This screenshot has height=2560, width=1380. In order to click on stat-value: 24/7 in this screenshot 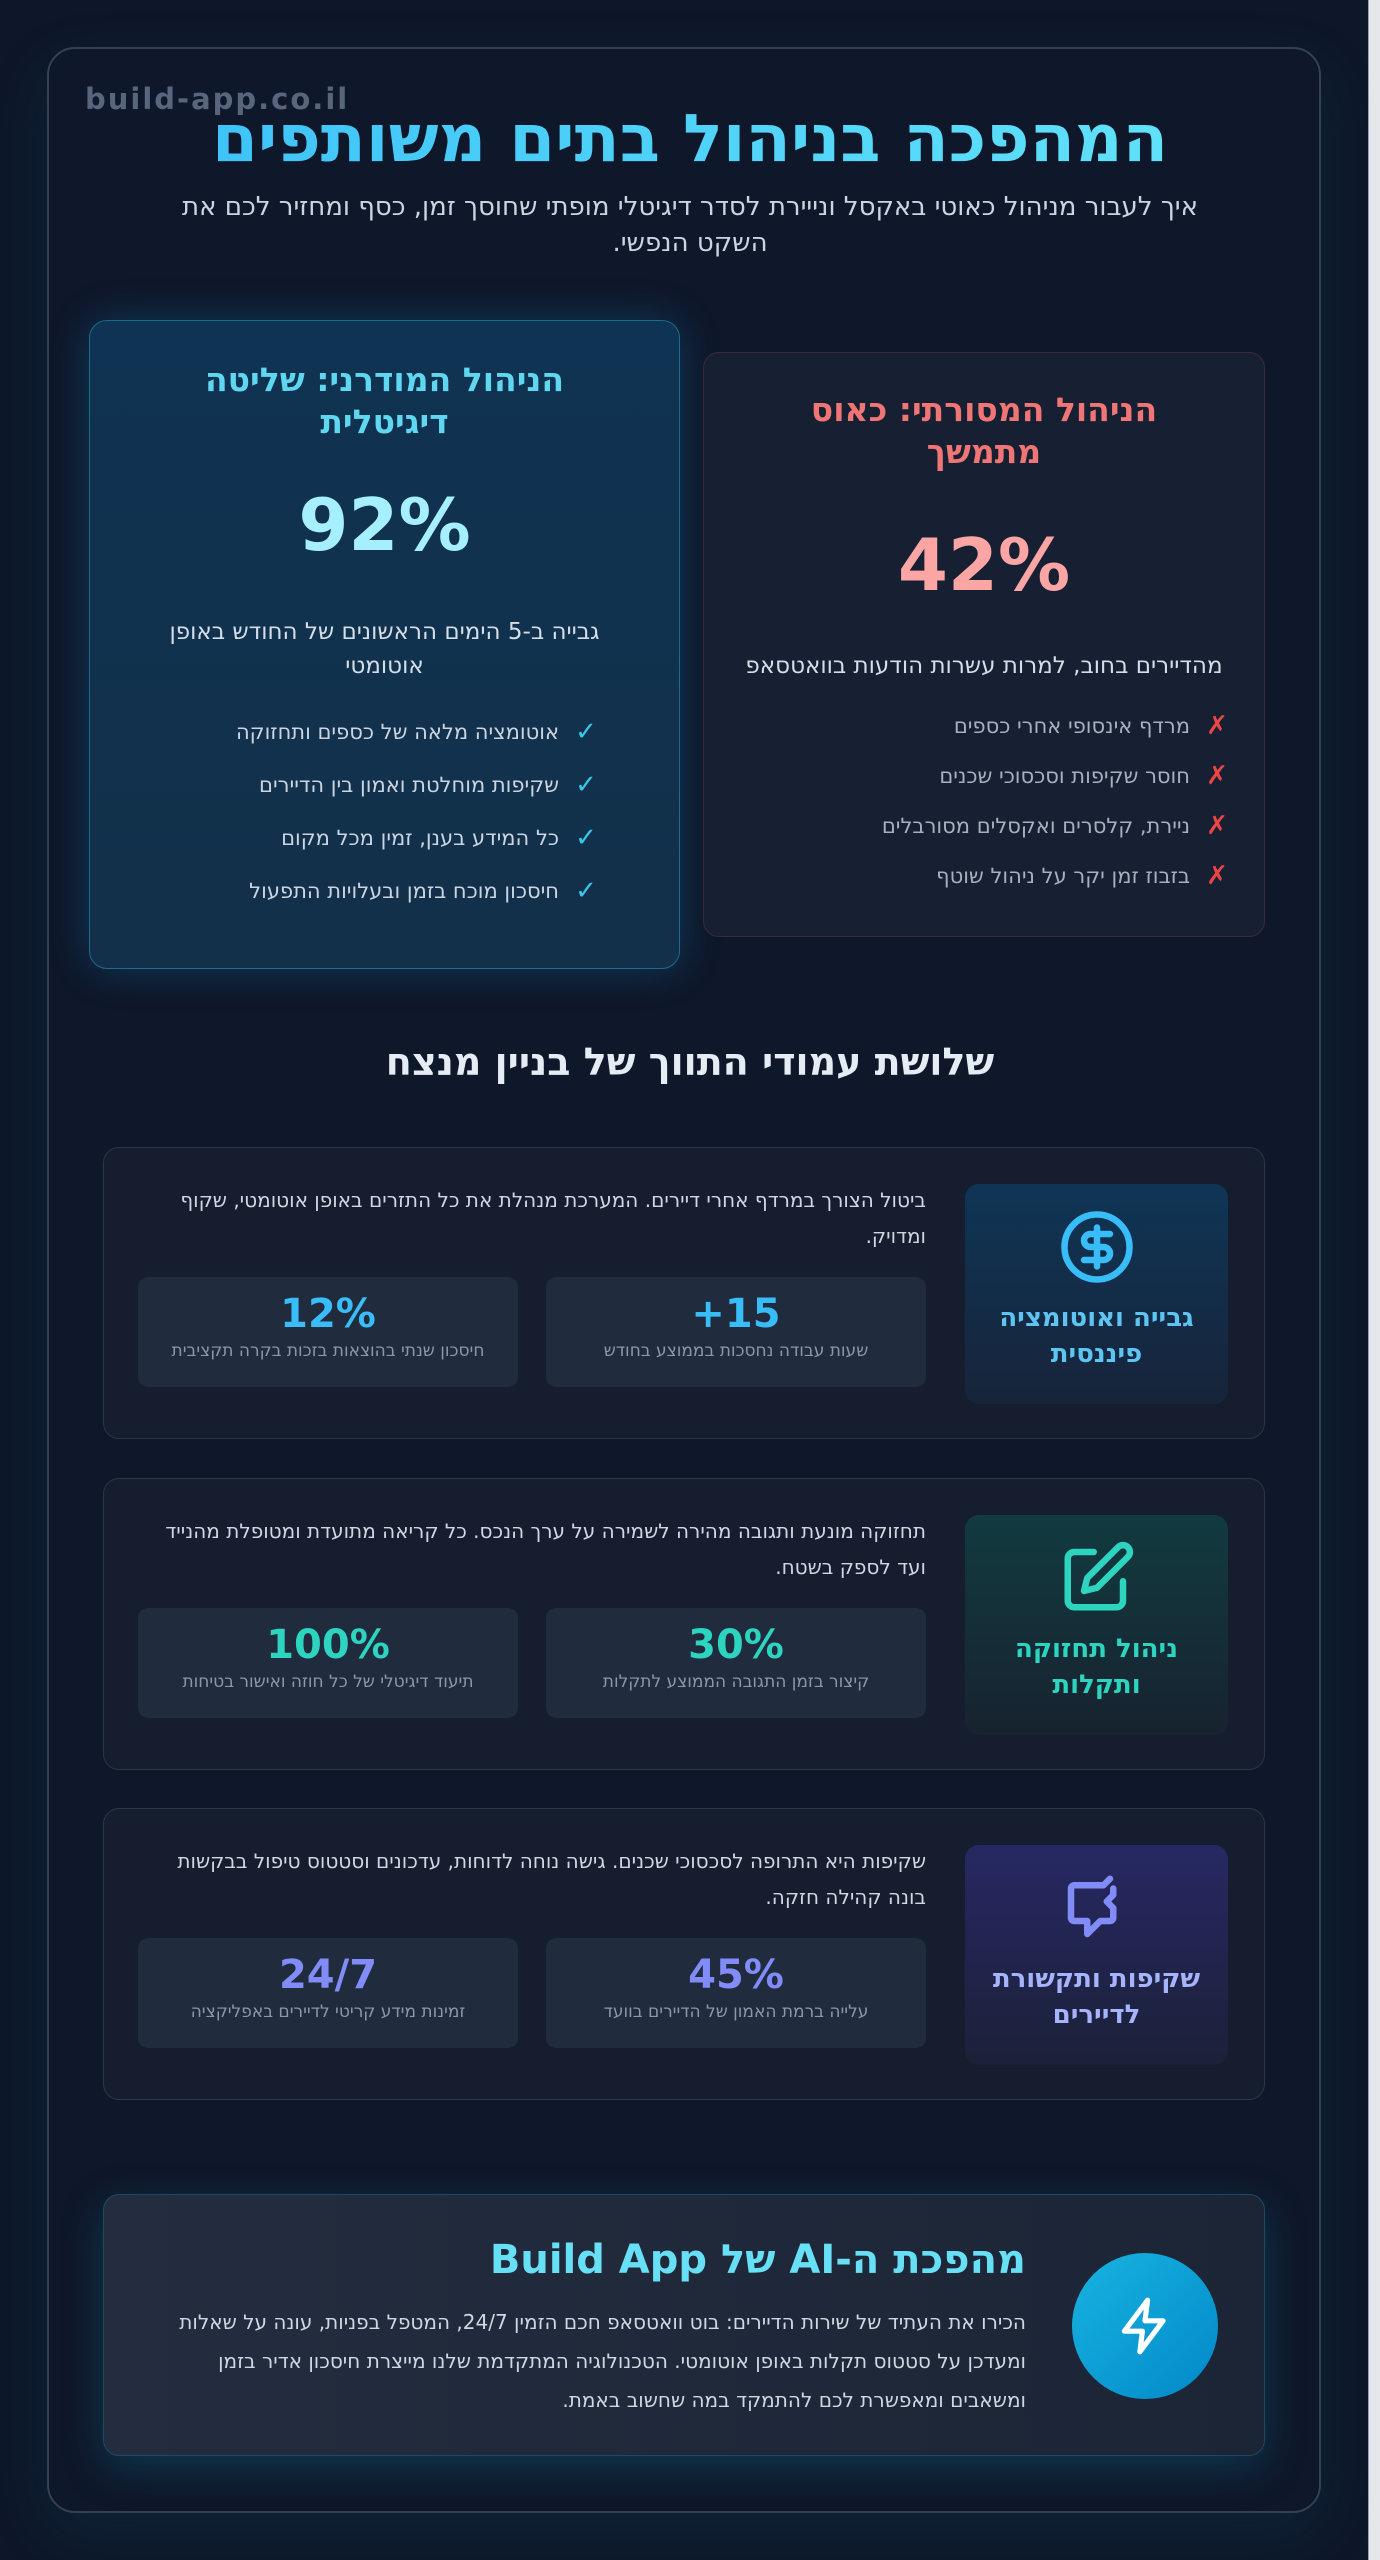, I will do `click(328, 1975)`.